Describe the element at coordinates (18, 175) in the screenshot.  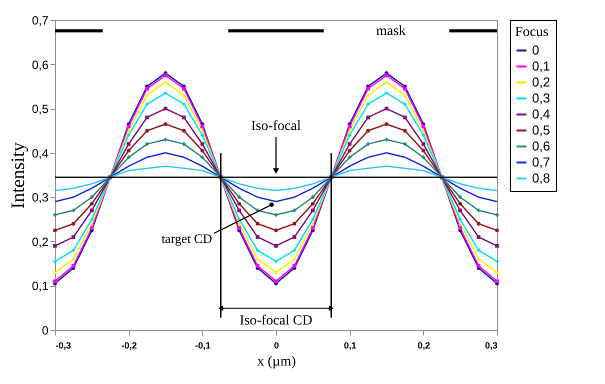
I see `y-axis-title: Intensity` at that location.